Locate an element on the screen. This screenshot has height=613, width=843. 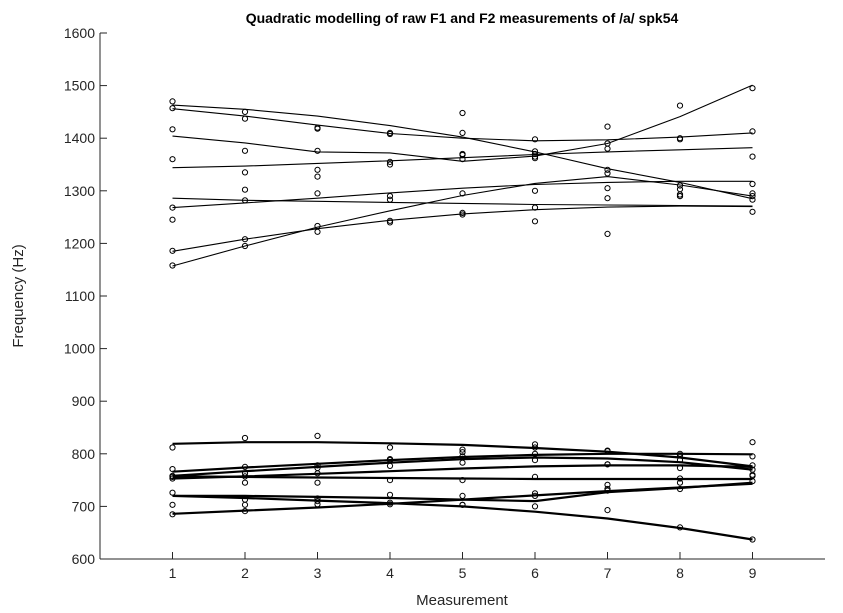
x-tick-label: 1 is located at coordinates (173, 573).